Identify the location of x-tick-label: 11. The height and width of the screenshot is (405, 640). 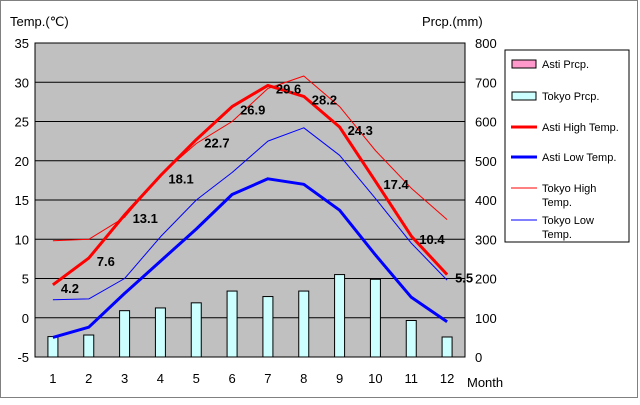
(412, 378).